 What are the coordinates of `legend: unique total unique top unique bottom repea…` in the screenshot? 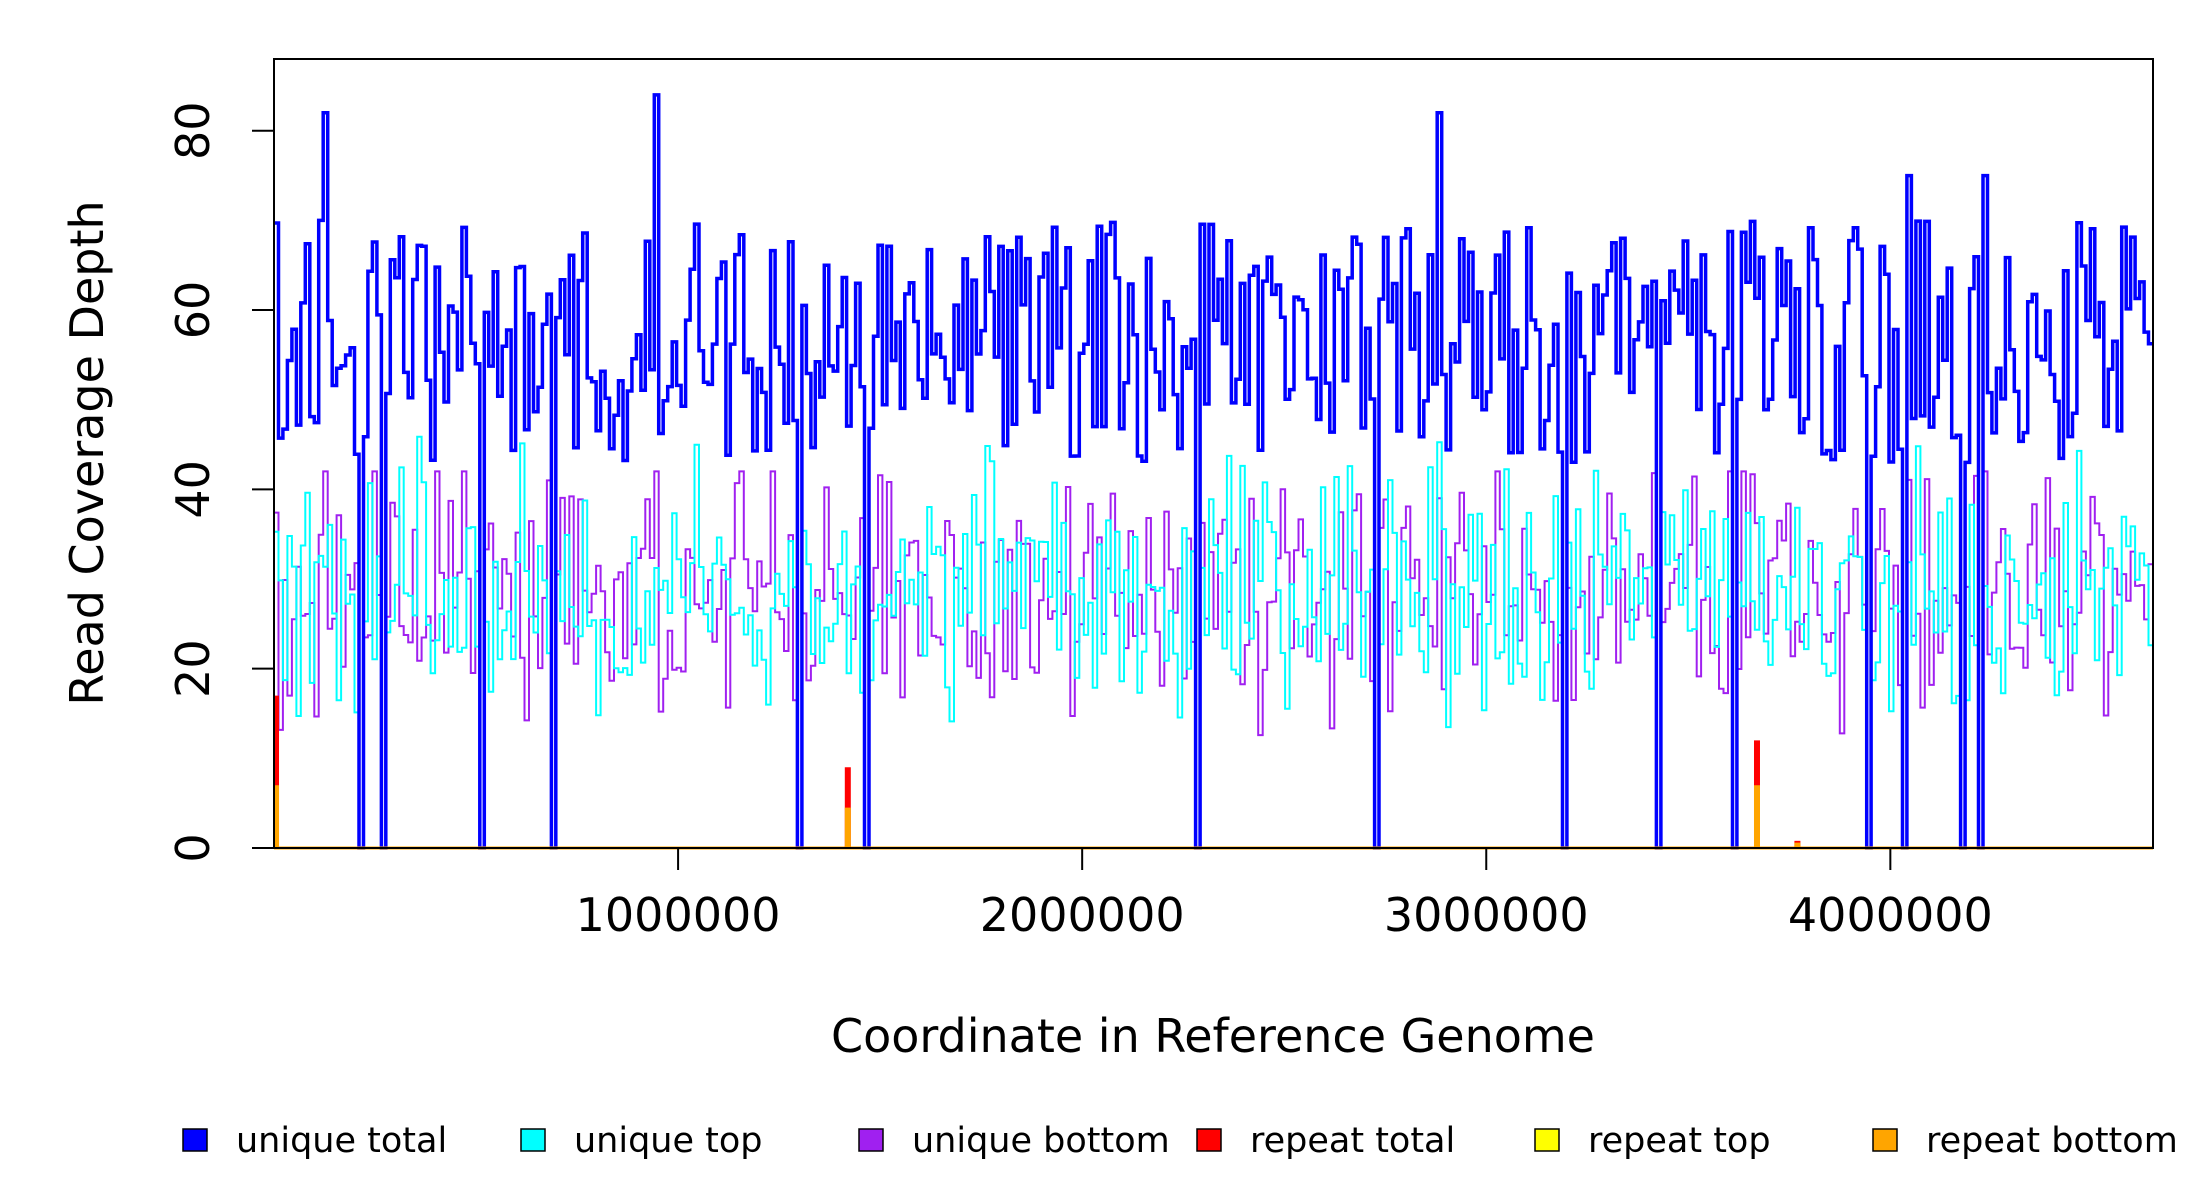 It's located at (1180, 1141).